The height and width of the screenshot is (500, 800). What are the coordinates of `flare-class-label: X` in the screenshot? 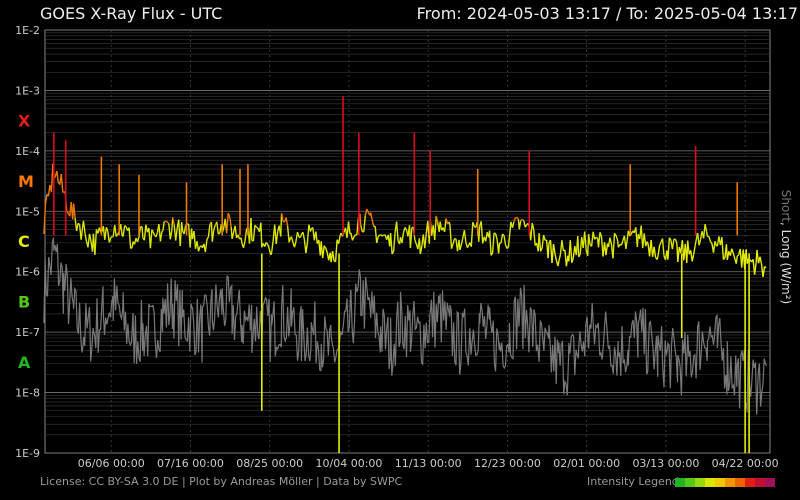 It's located at (24, 120).